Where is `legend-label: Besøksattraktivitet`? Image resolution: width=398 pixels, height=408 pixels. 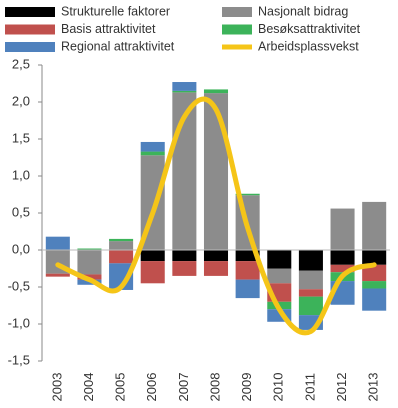 legend-label: Besøksattraktivitet is located at coordinates (309, 29).